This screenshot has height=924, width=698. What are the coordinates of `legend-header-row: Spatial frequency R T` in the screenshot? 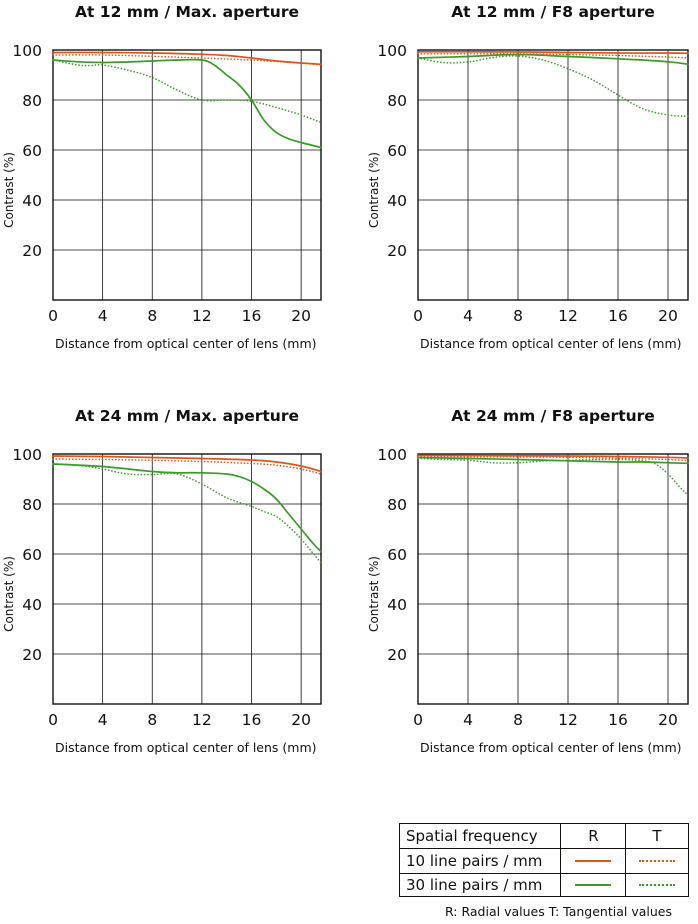 It's located at (544, 836).